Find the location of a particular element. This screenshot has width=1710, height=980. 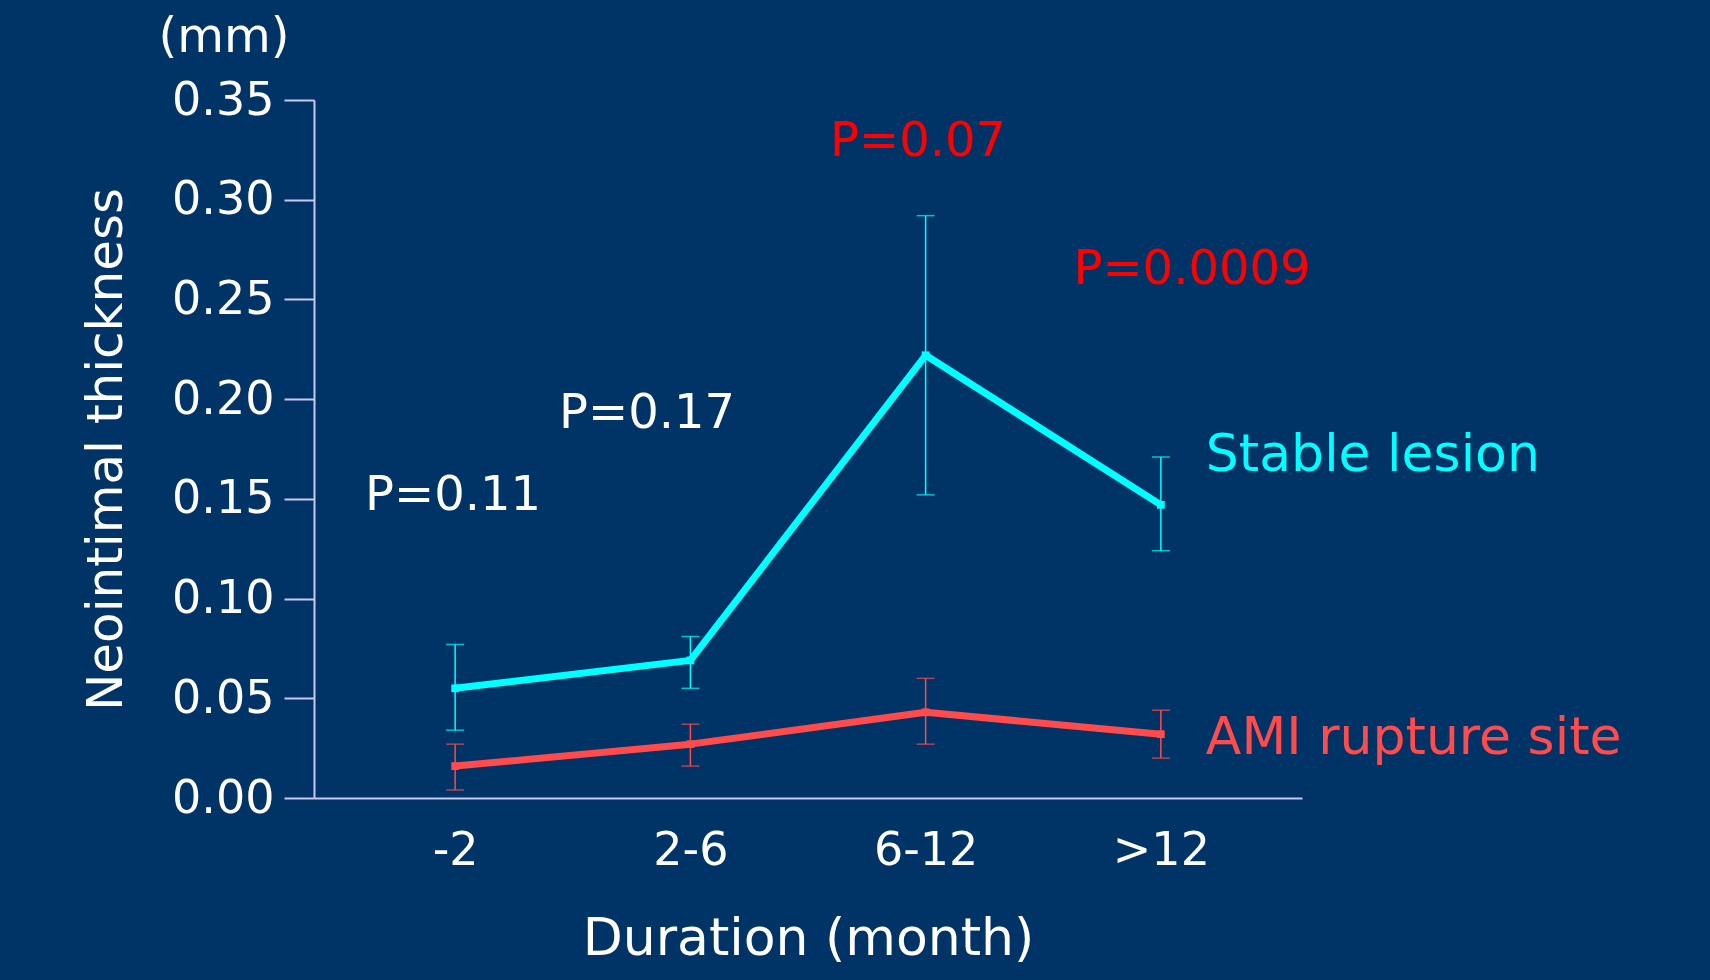

y-tick-label: 0.10 is located at coordinates (223, 597).